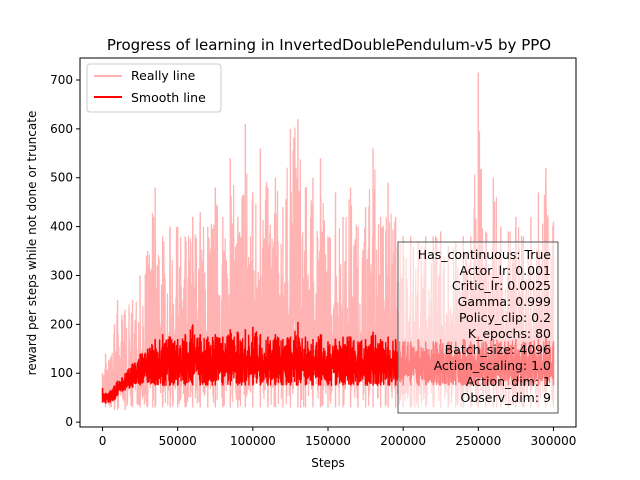 Image resolution: width=640 pixels, height=480 pixels. Describe the element at coordinates (505, 270) in the screenshot. I see `param-actor-lr: Actor_lr: 0.001` at that location.